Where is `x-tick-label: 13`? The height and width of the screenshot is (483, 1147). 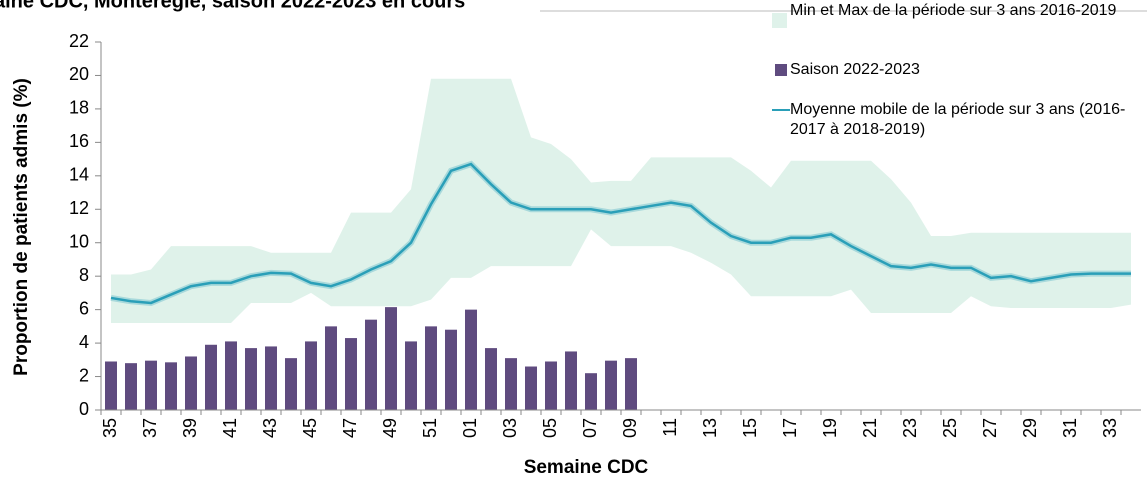 x-tick-label: 13 is located at coordinates (710, 428).